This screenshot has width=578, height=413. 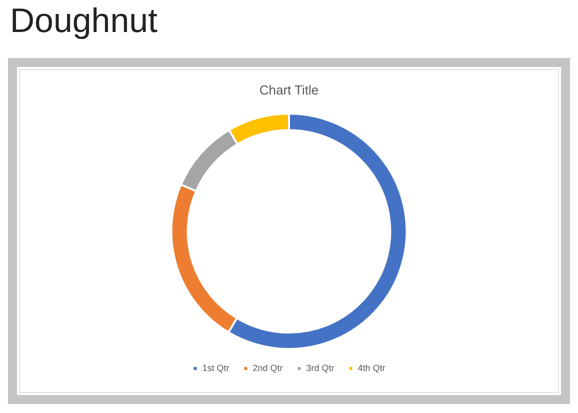 What do you see at coordinates (320, 367) in the screenshot?
I see `legend-label: 3rd Qtr` at bounding box center [320, 367].